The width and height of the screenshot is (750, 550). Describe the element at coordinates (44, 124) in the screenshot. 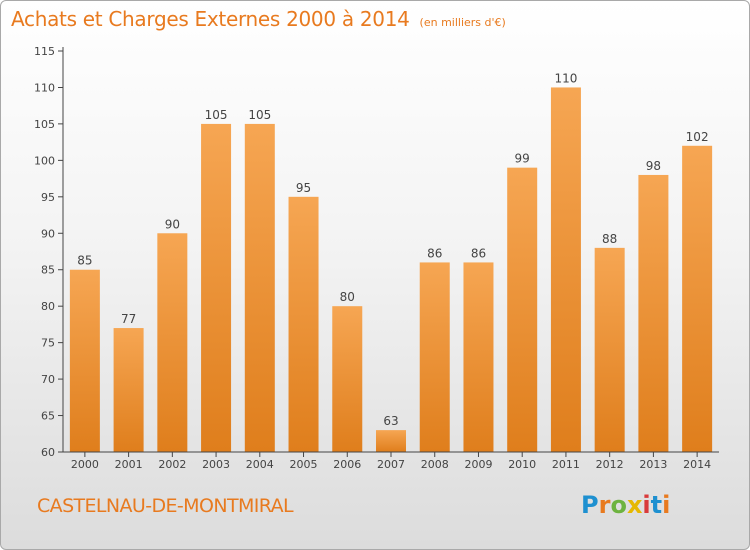

I see `y-tick-label-105: 105` at that location.